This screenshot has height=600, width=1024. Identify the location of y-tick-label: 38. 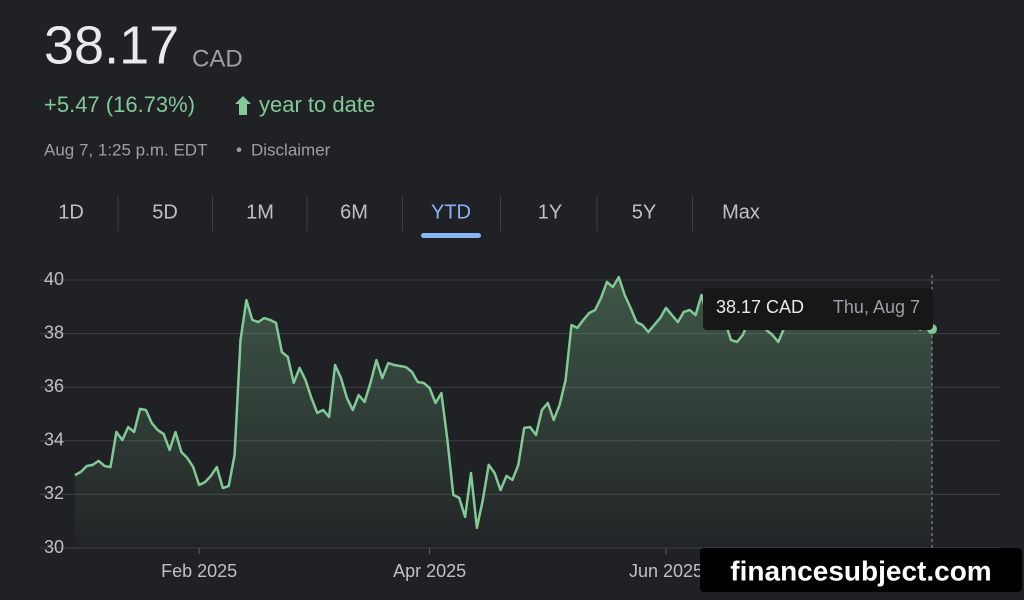
(54, 332).